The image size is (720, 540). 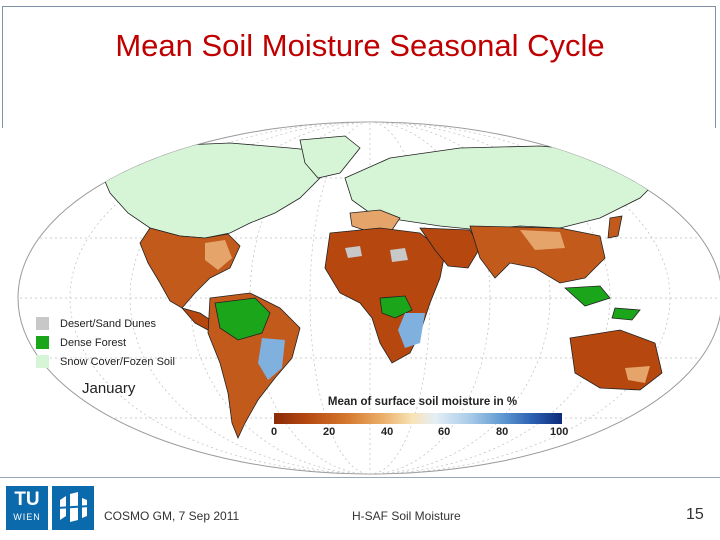 I want to click on legend-item: Snow Cover/Fozen Soil, so click(x=105, y=361).